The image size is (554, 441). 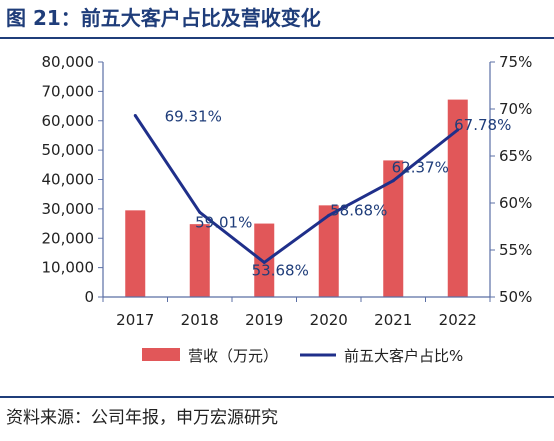 What do you see at coordinates (277, 397) in the screenshot?
I see `source-divider` at bounding box center [277, 397].